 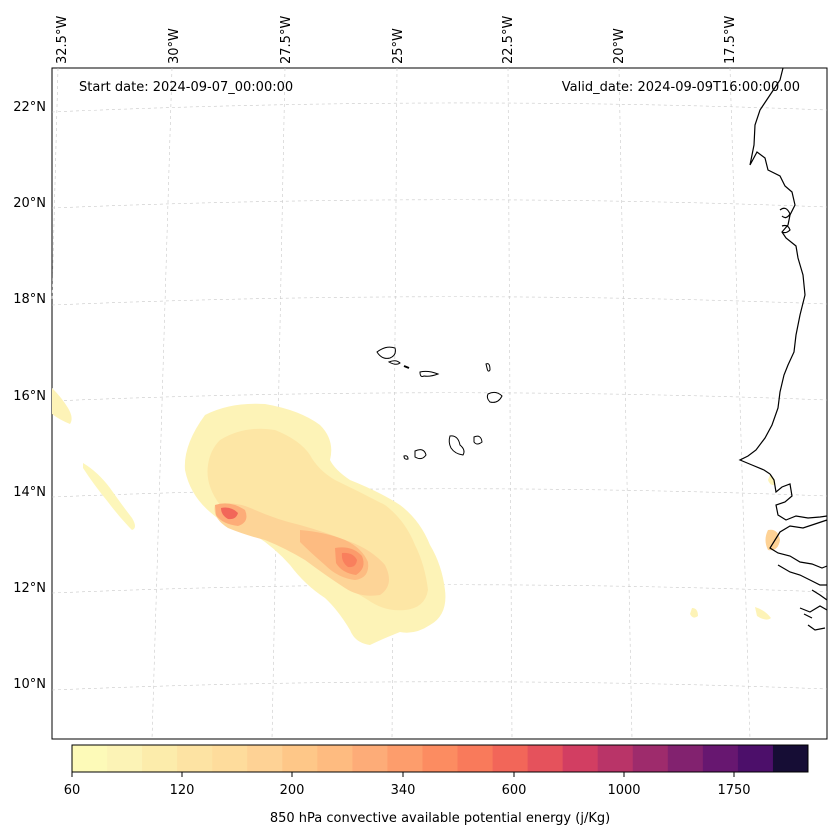 What do you see at coordinates (29, 107) in the screenshot?
I see `lat-tick-label: 22°N` at bounding box center [29, 107].